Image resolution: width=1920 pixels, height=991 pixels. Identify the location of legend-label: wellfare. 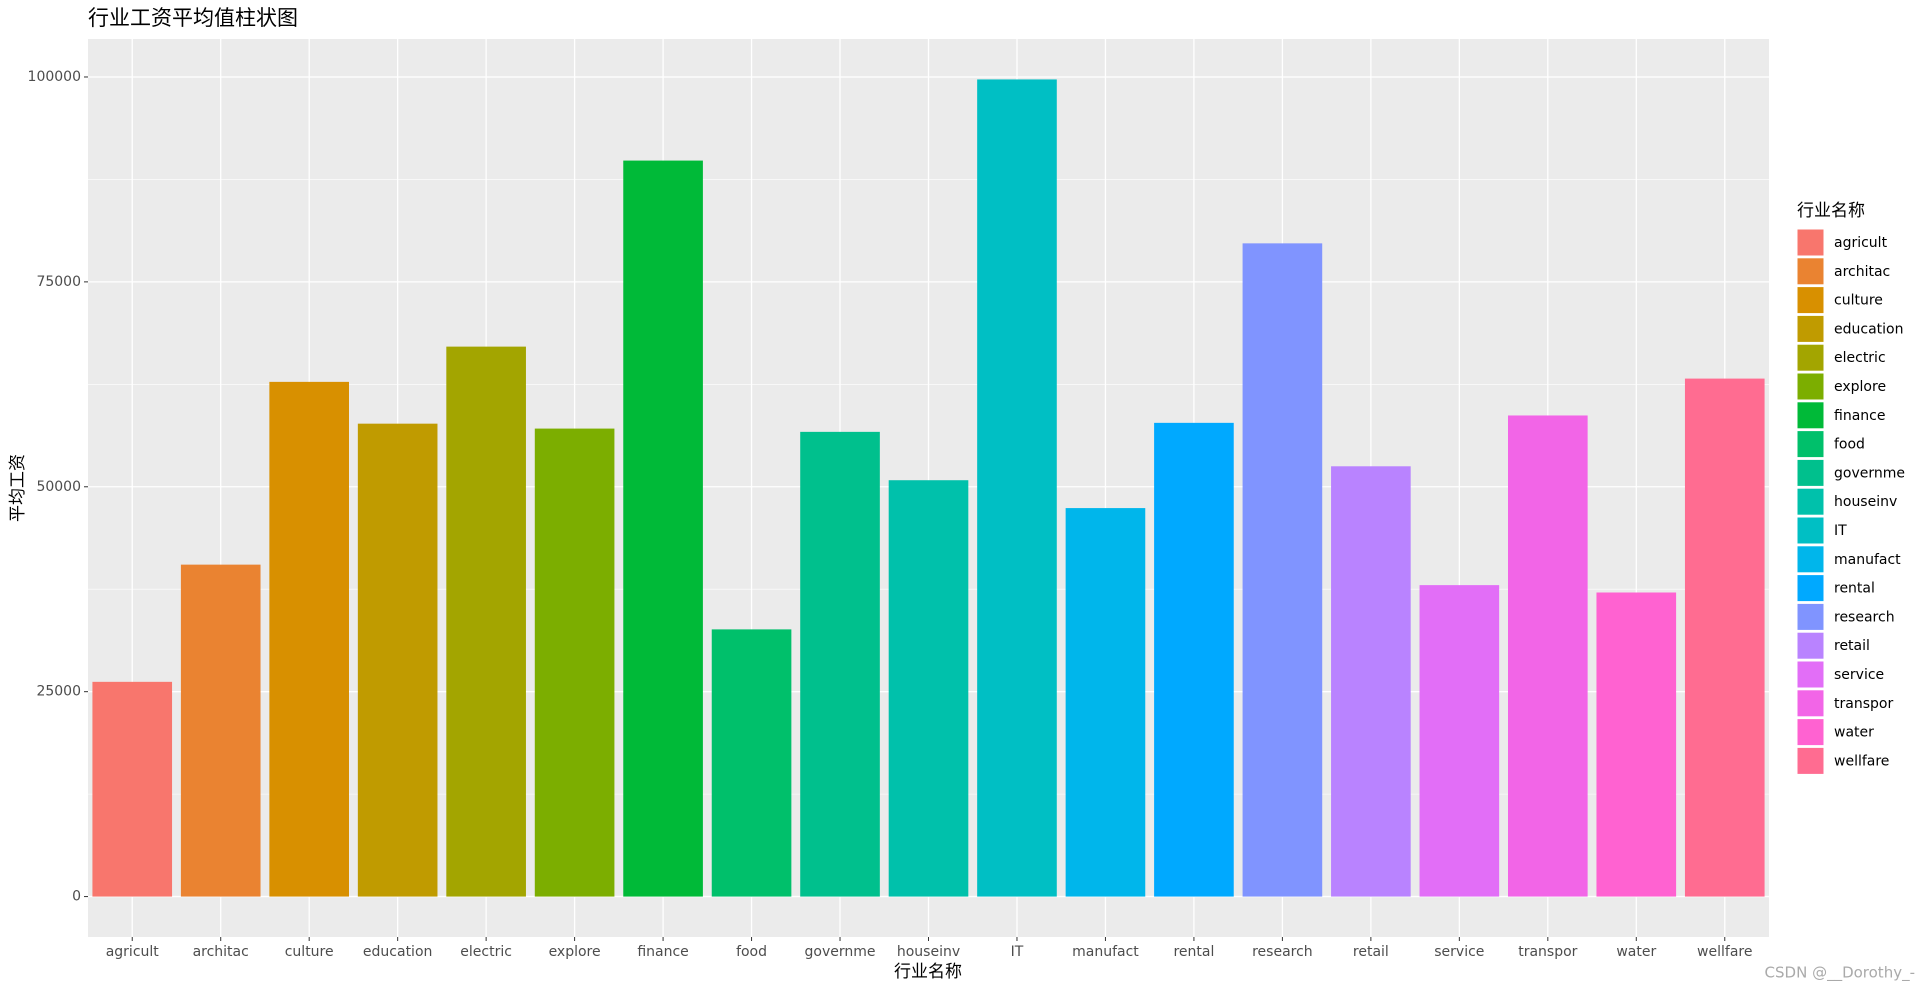
(1861, 761).